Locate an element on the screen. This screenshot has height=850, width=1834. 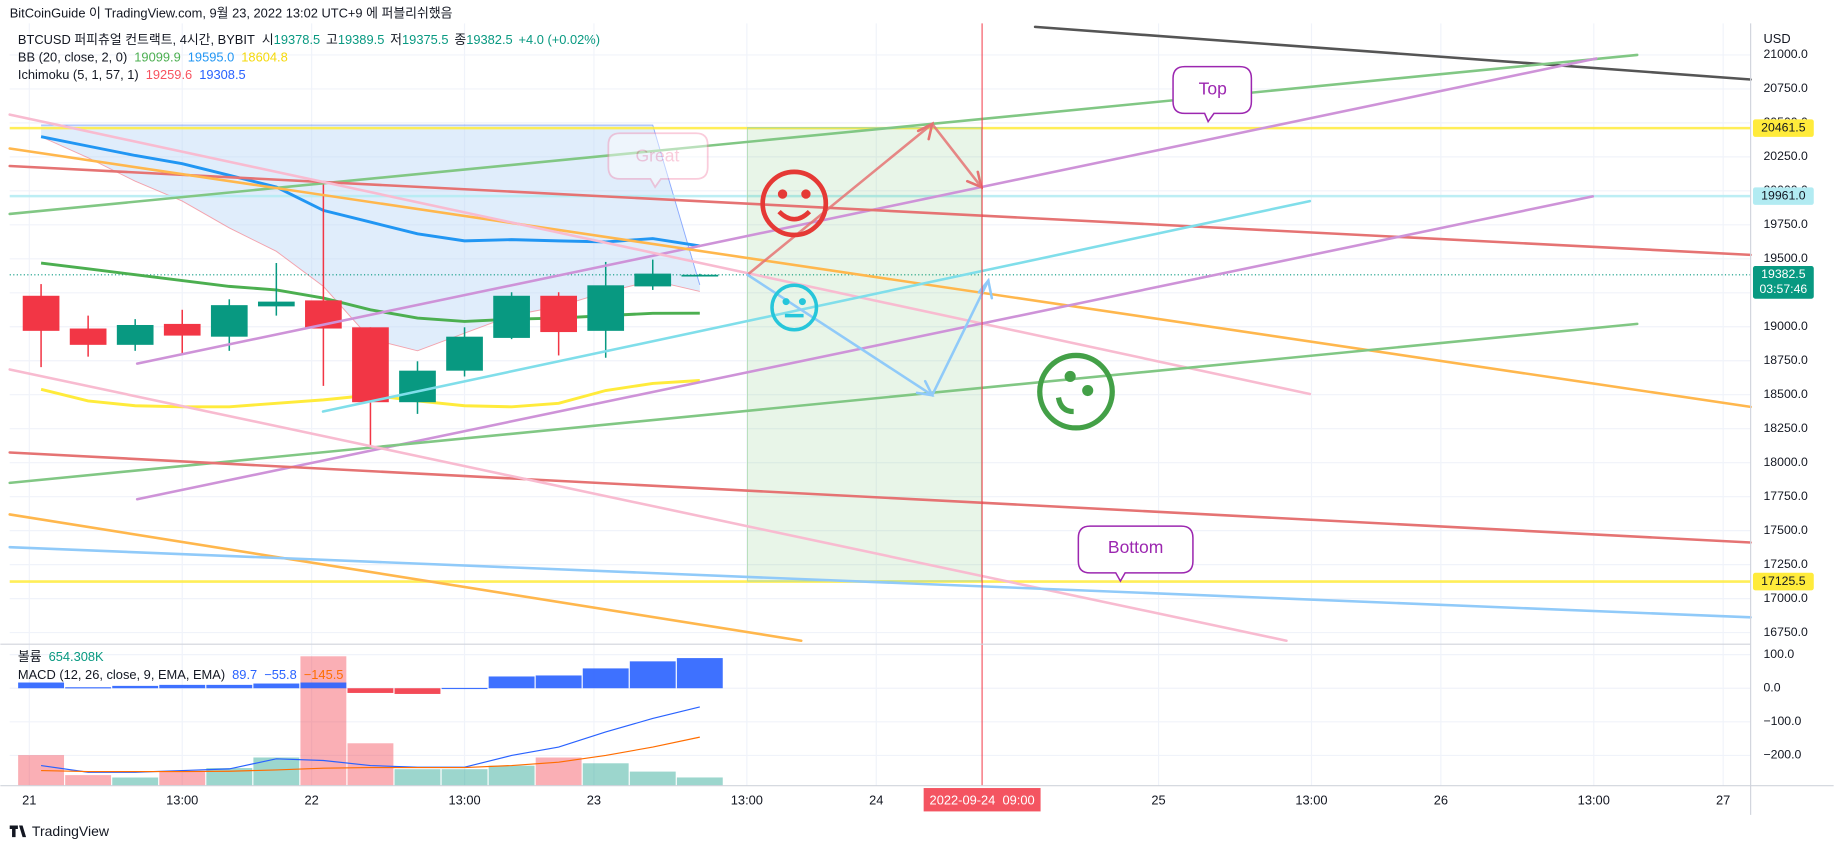
ohlc-label: 시 is located at coordinates (268, 39).